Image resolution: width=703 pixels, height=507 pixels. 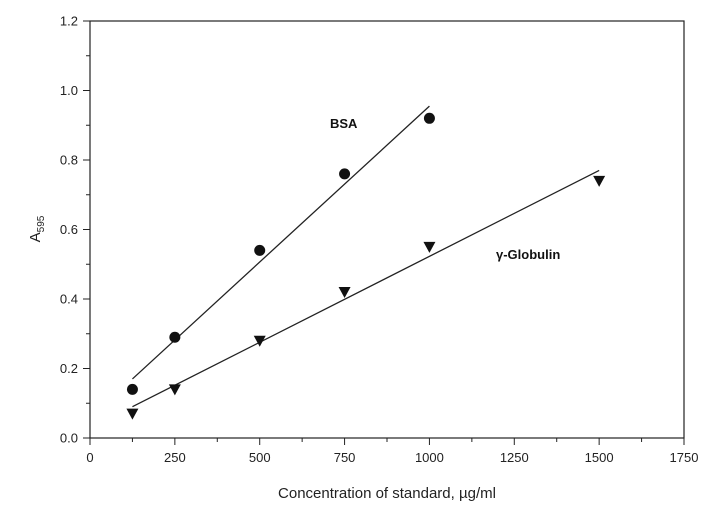 I want to click on y-tick-label: 0.0, so click(x=69, y=438).